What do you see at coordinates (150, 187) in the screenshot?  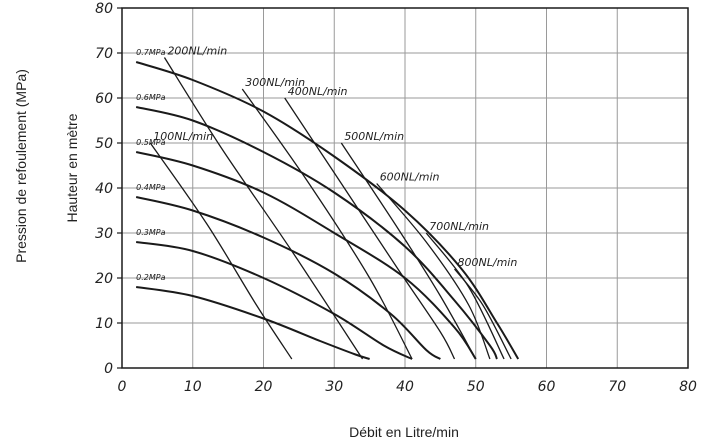 I see `pressure-curve-label: 0.4MPa` at bounding box center [150, 187].